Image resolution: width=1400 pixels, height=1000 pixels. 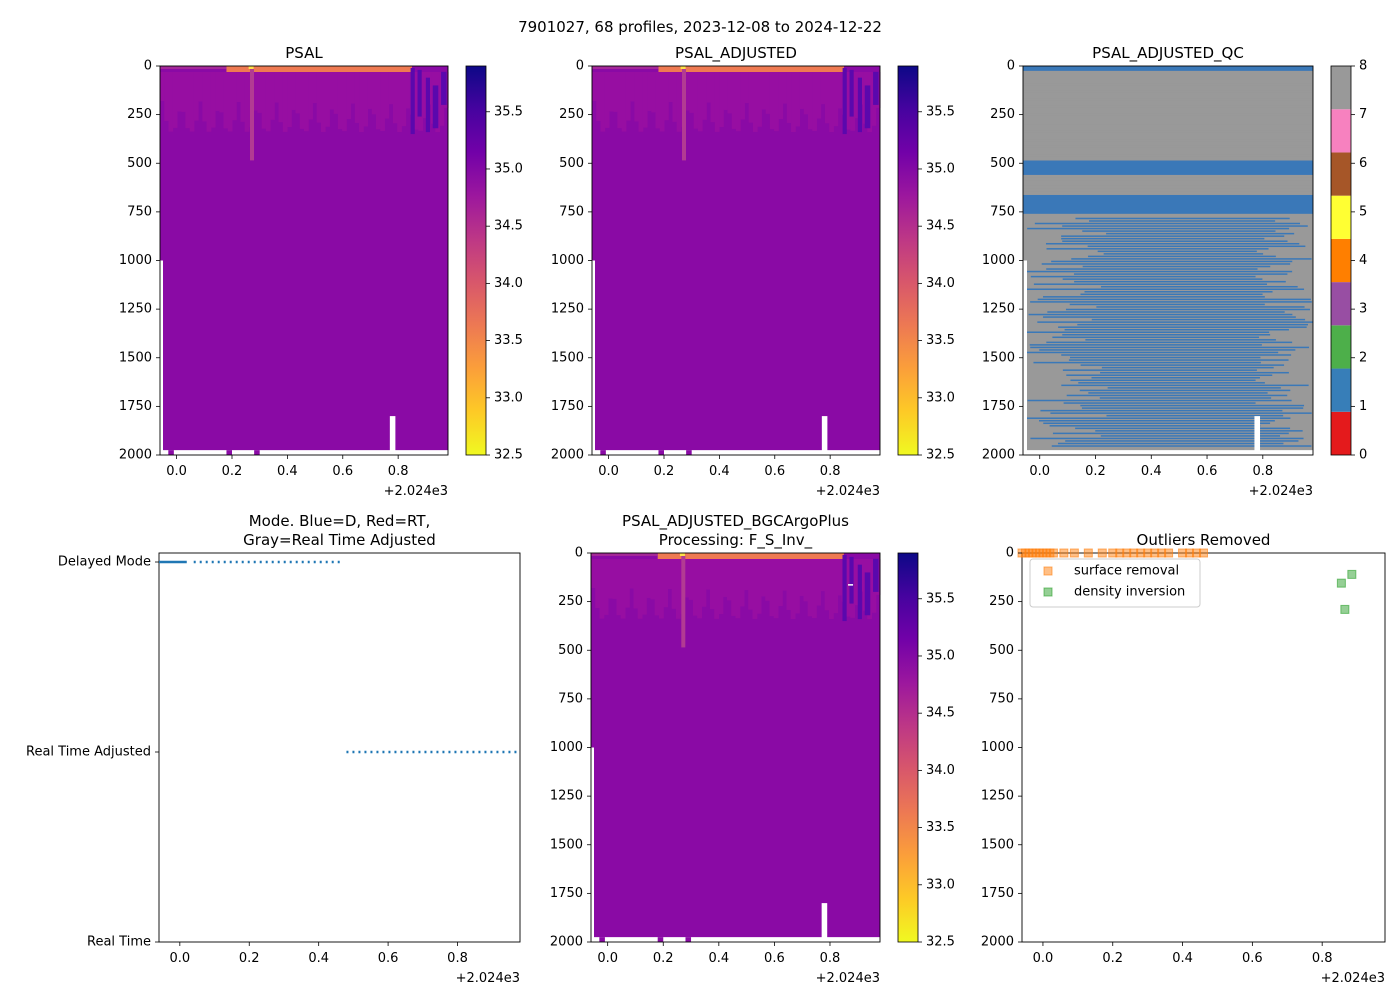 I want to click on x-tick-label: 0.6, so click(x=774, y=471).